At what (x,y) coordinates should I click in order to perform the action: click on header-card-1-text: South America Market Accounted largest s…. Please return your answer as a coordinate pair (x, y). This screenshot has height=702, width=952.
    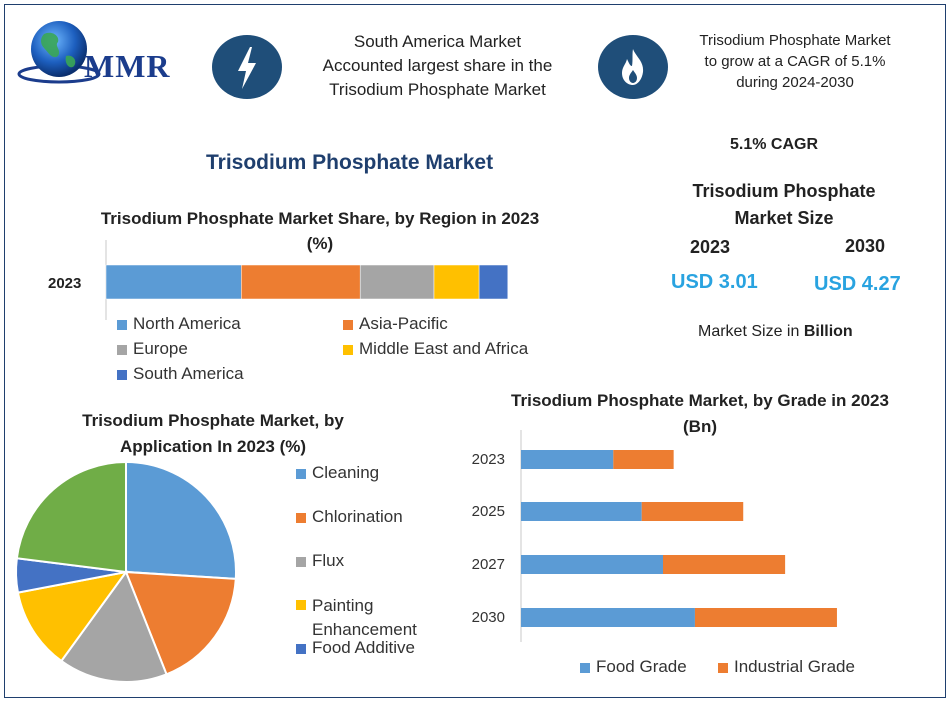
    Looking at the image, I should click on (437, 65).